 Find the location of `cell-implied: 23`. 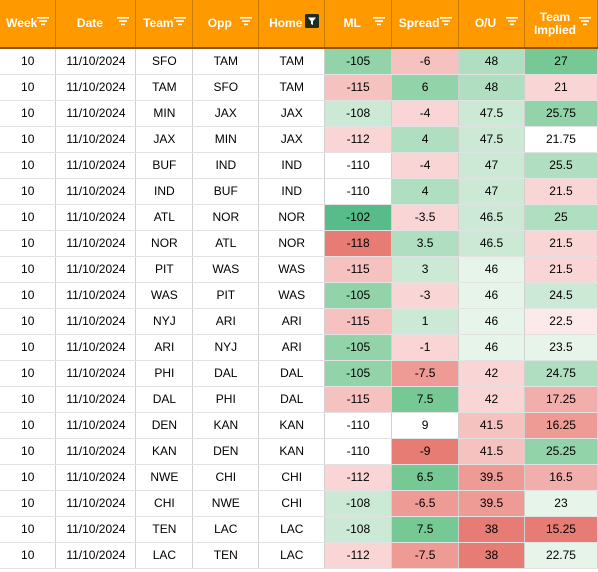

cell-implied: 23 is located at coordinates (561, 503).